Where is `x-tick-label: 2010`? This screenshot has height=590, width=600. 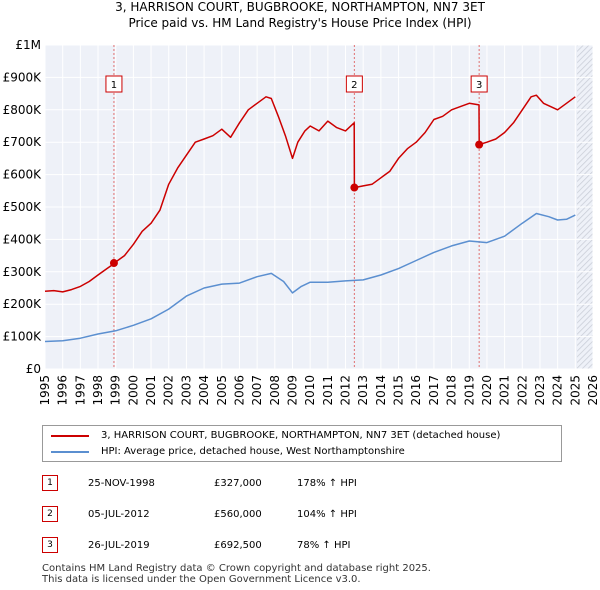 x-tick-label: 2010 is located at coordinates (310, 390).